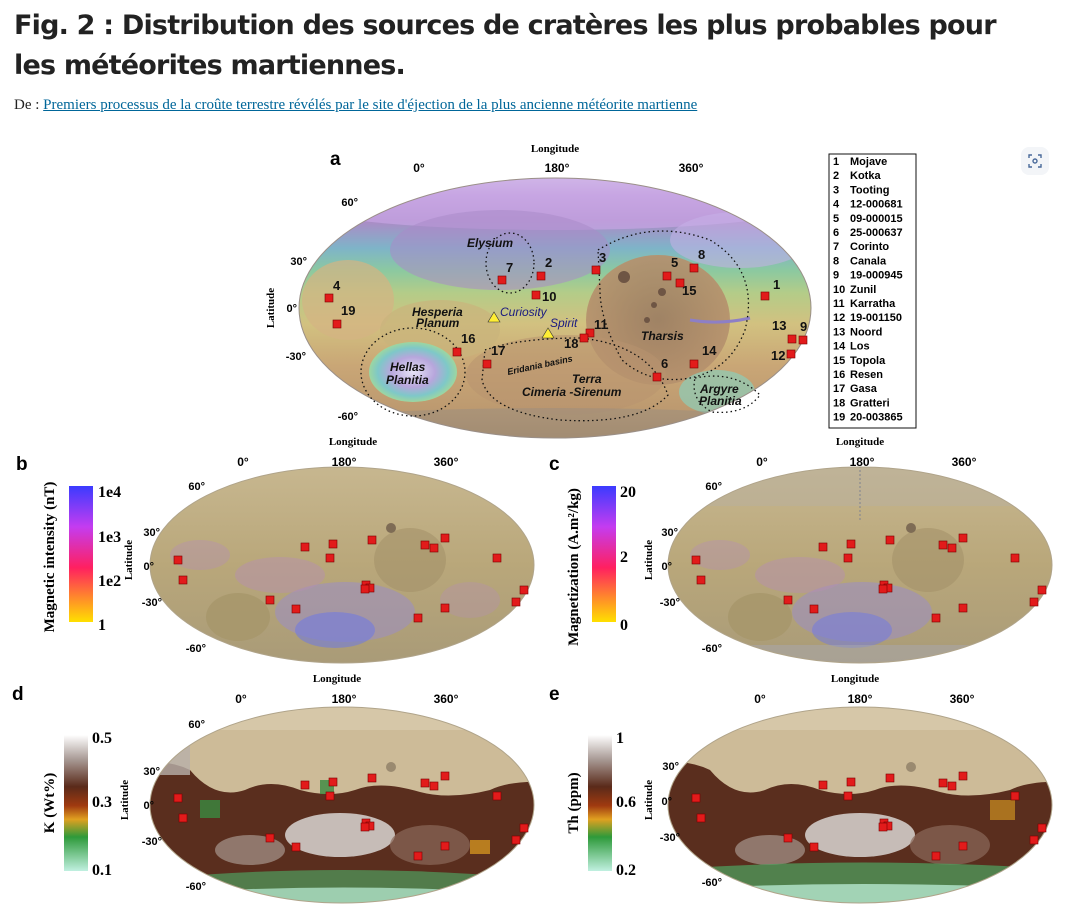 The height and width of the screenshot is (908, 1071). I want to click on zoom-focus-icon, so click(1035, 161).